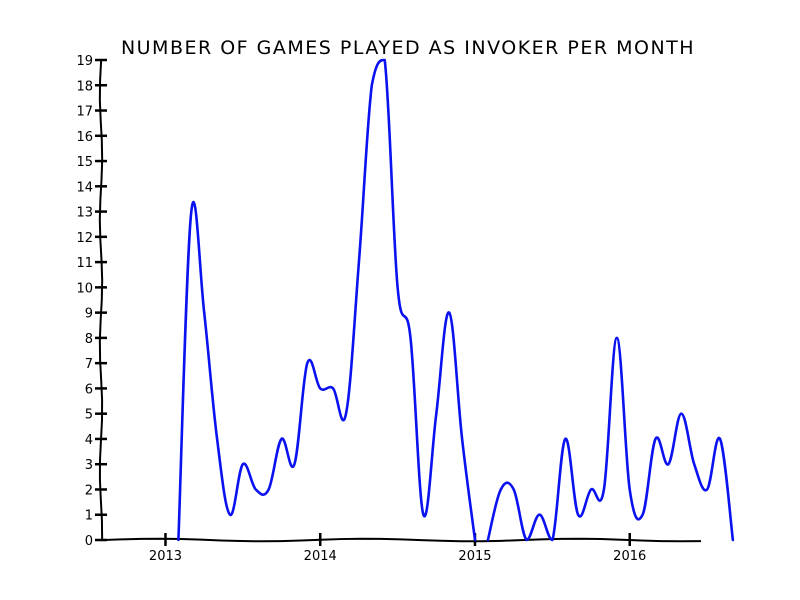 The image size is (800, 600). What do you see at coordinates (84, 137) in the screenshot?
I see `y-tick-label: 16` at bounding box center [84, 137].